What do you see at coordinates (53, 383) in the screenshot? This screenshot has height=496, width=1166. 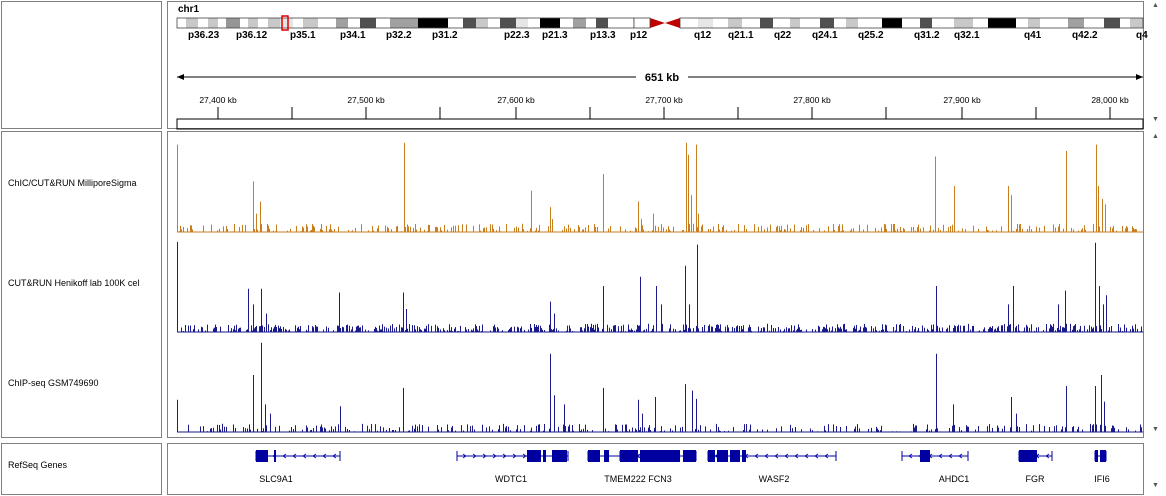 I see `track-label-chipseq: ChIP-seq GSM749690` at bounding box center [53, 383].